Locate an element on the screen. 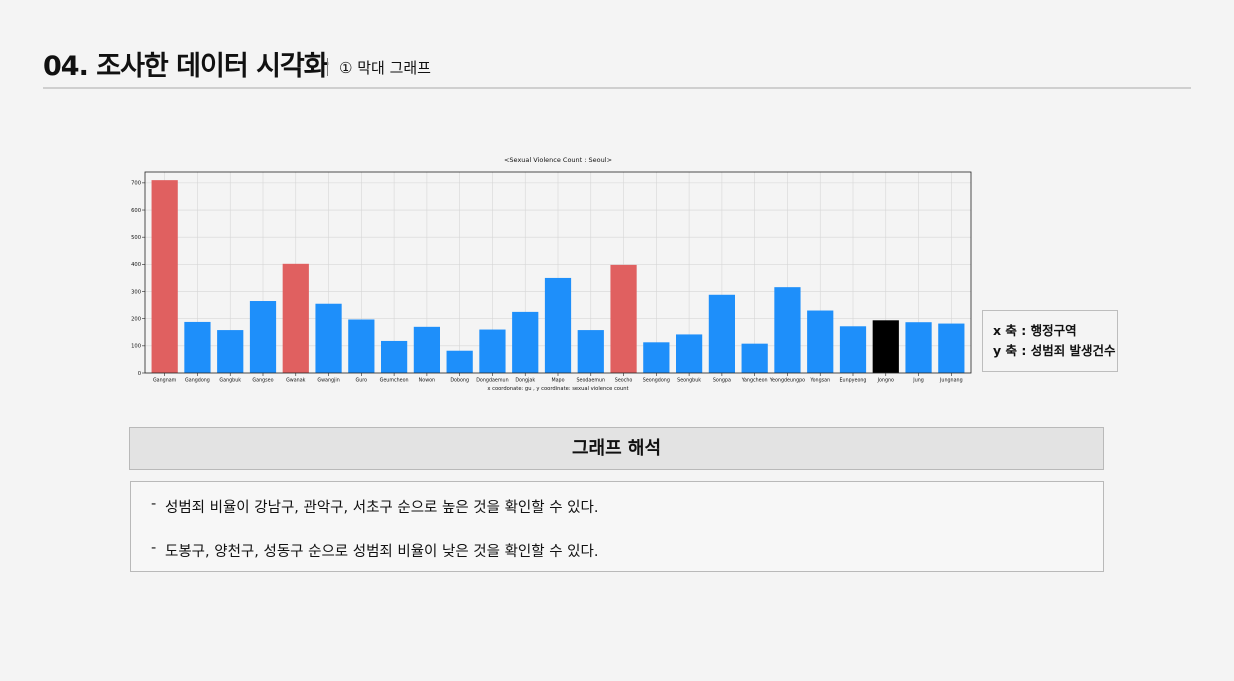  bar-yeongdeungpo is located at coordinates (787, 330).